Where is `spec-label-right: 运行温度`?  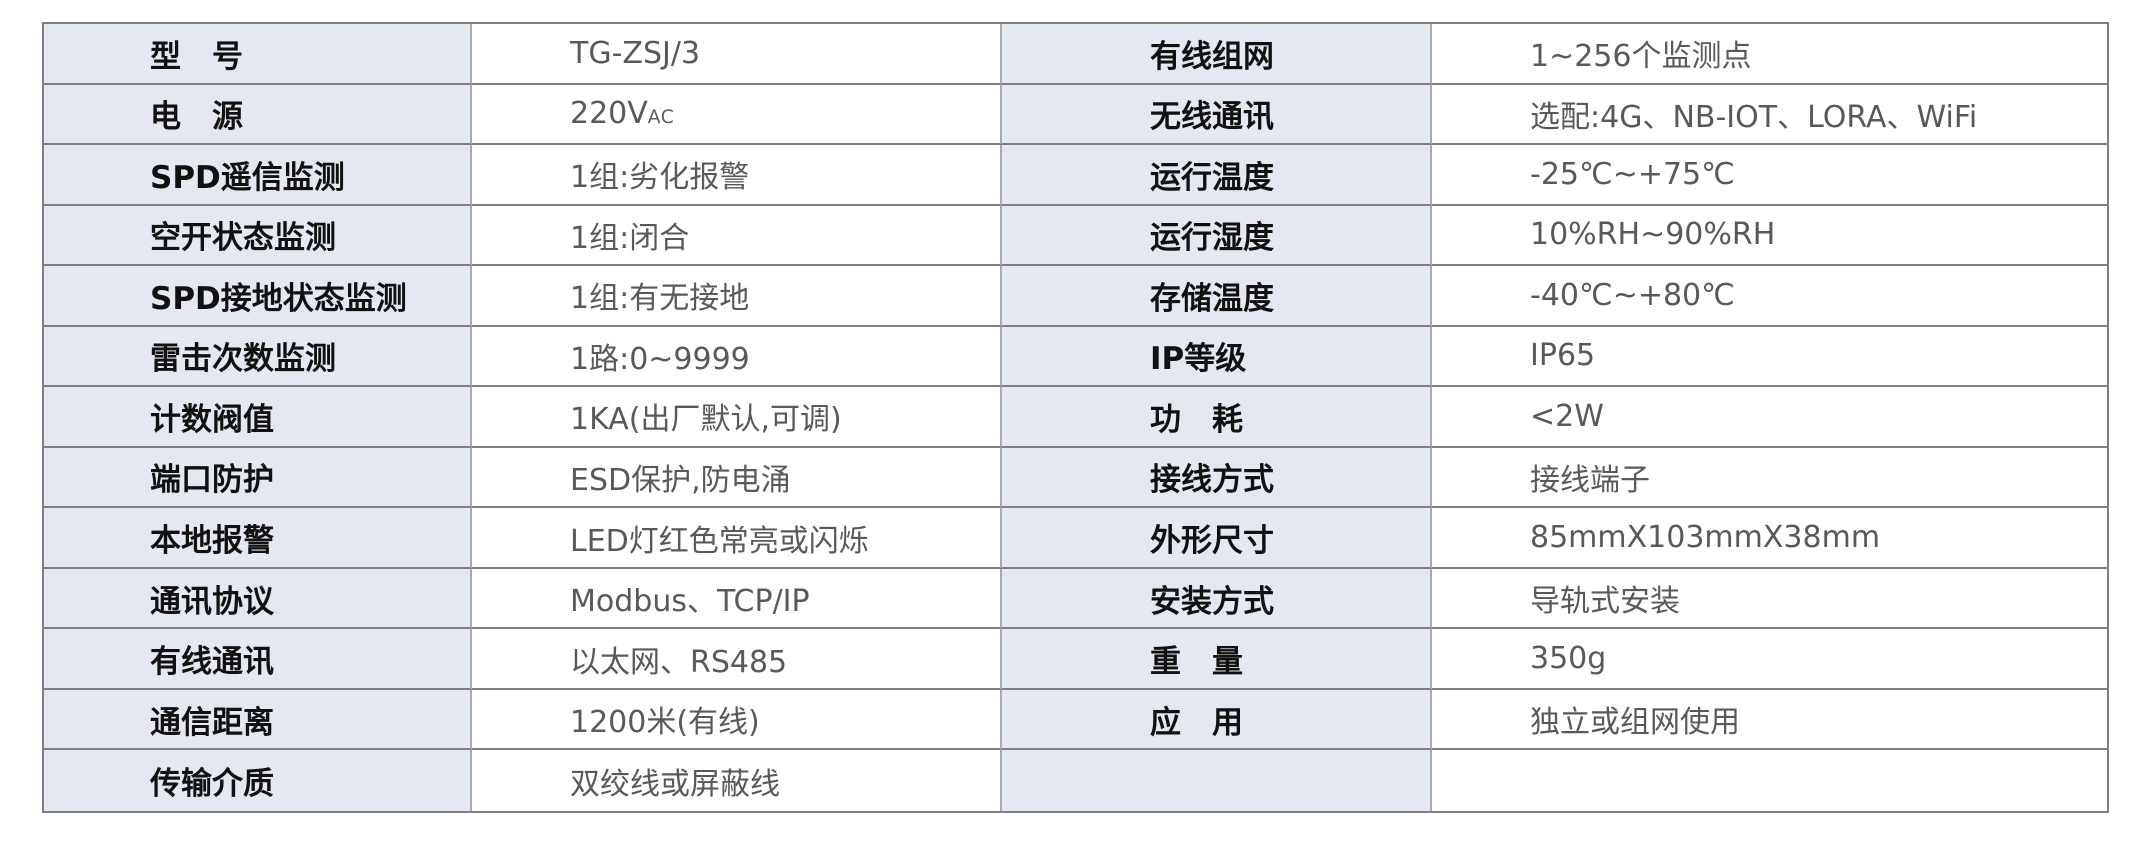 spec-label-right: 运行温度 is located at coordinates (1212, 177).